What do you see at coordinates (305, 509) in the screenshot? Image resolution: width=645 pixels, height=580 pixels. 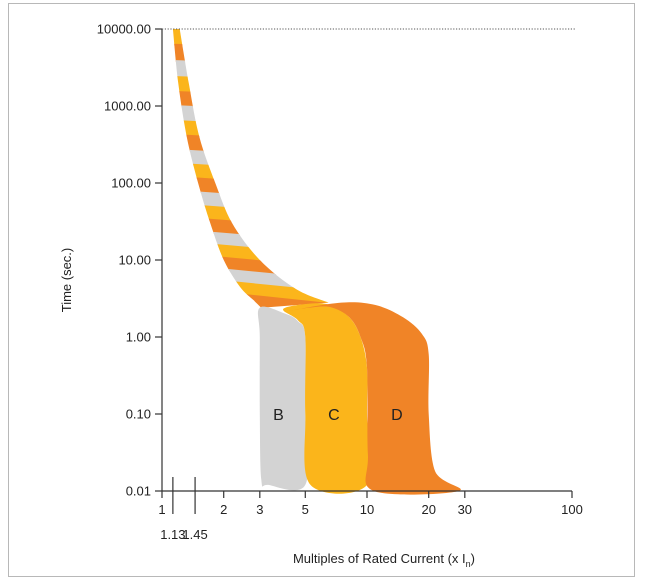 I see `x-tick-label: 5` at bounding box center [305, 509].